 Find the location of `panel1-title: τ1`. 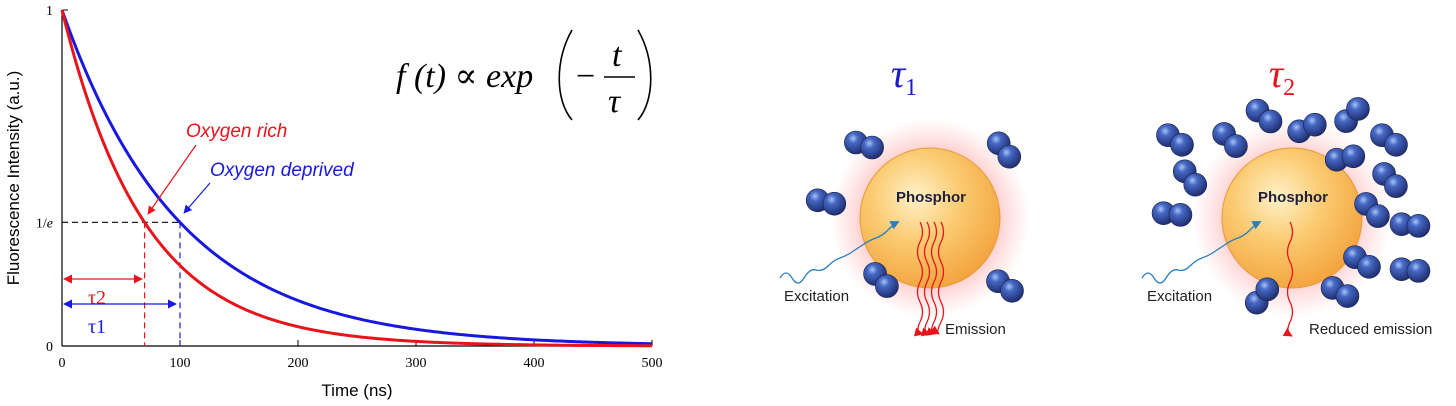

panel1-title: τ1 is located at coordinates (904, 76).